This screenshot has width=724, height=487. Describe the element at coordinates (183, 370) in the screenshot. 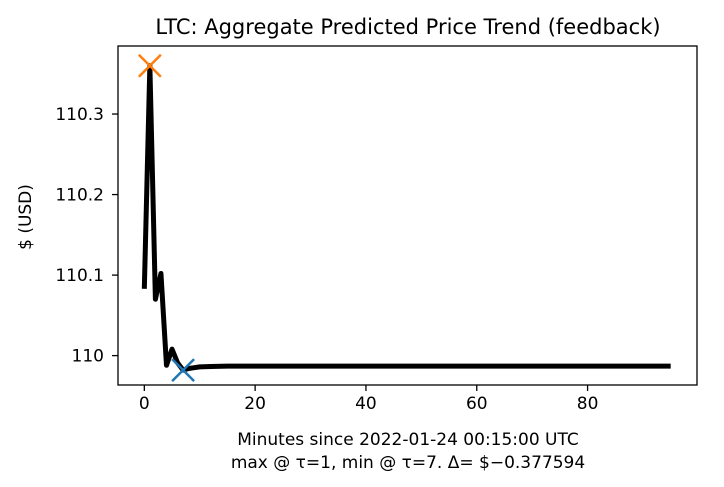

I see `min-marker` at that location.